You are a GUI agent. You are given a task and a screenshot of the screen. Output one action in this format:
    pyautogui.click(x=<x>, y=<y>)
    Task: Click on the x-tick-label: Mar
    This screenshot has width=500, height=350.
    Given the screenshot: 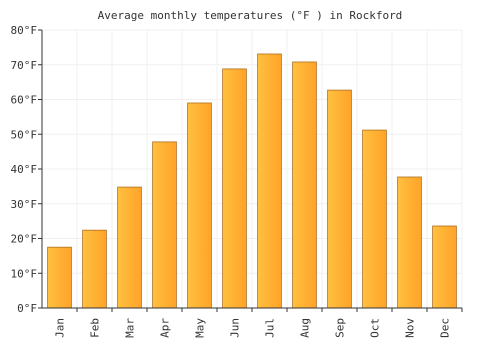 What is the action you would take?
    pyautogui.click(x=130, y=328)
    